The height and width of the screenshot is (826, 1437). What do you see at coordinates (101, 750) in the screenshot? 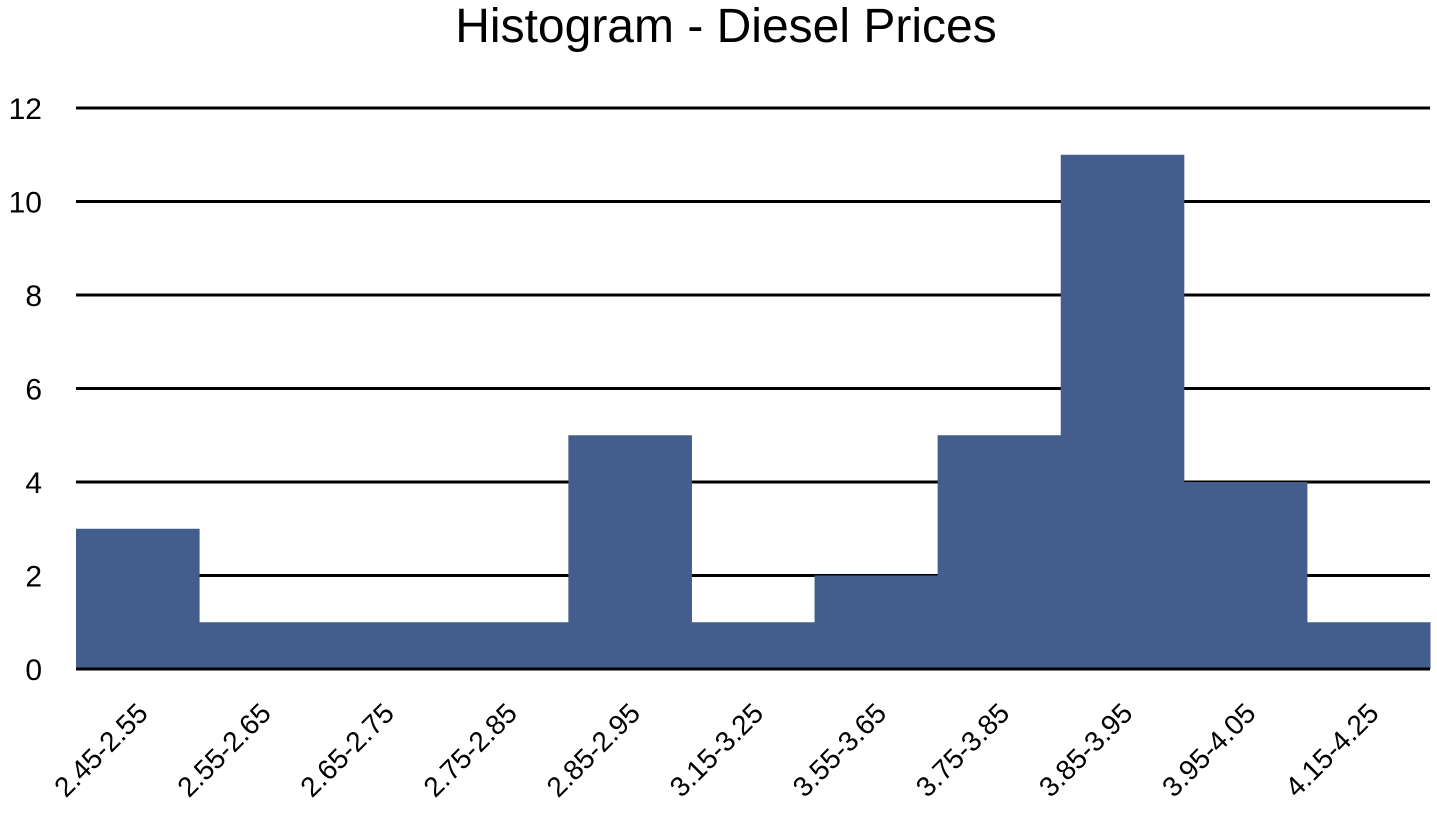
I see `x-category-label: 2.45-2.55` at bounding box center [101, 750].